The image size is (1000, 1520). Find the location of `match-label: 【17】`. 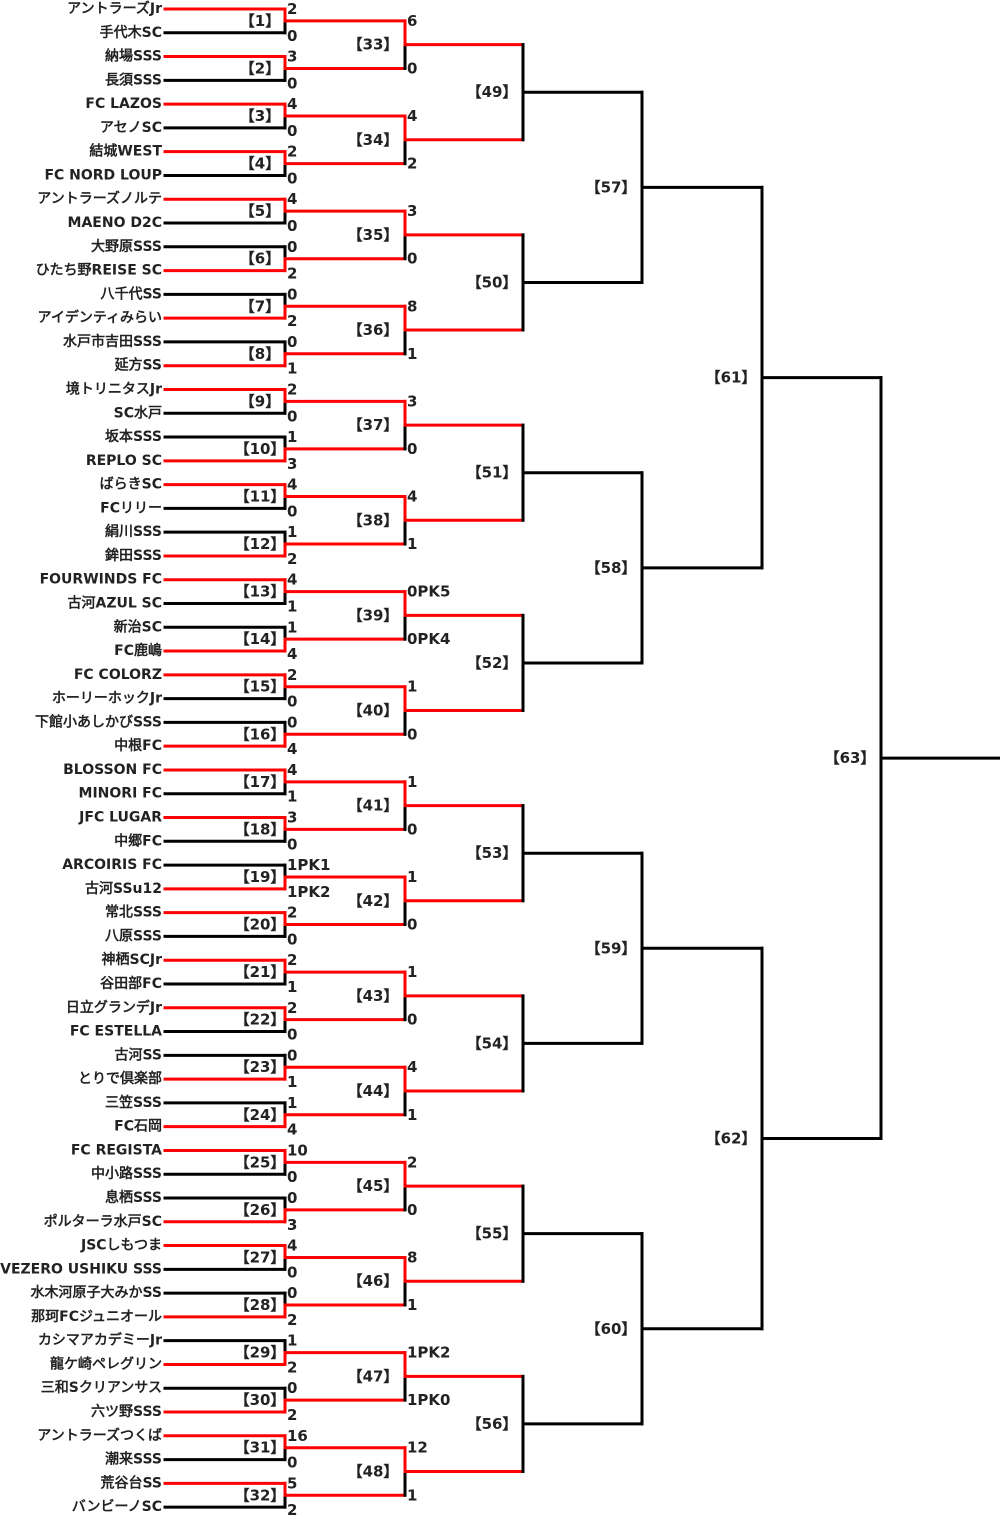

match-label: 【17】 is located at coordinates (260, 782).